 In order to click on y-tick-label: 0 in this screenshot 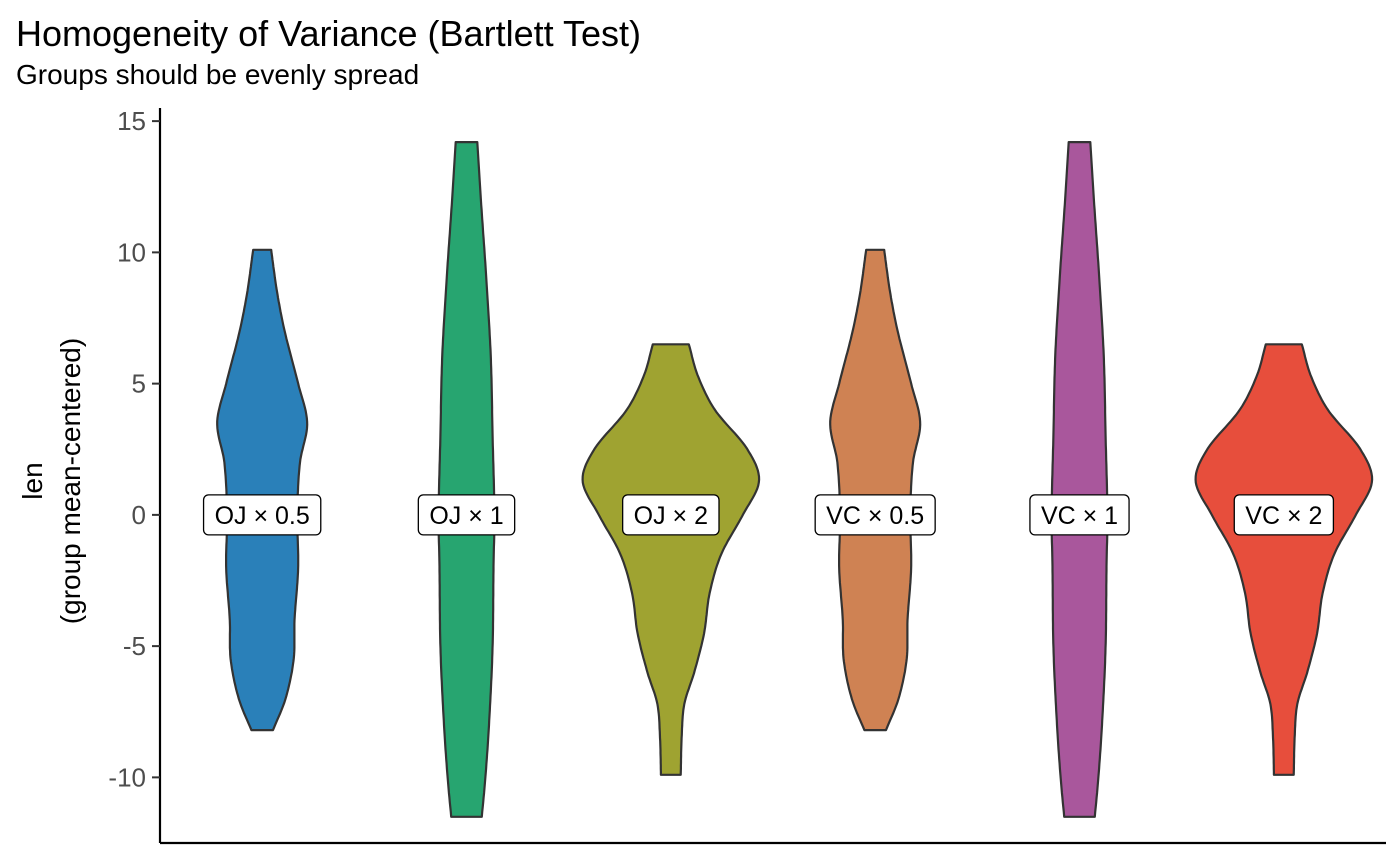, I will do `click(139, 515)`.